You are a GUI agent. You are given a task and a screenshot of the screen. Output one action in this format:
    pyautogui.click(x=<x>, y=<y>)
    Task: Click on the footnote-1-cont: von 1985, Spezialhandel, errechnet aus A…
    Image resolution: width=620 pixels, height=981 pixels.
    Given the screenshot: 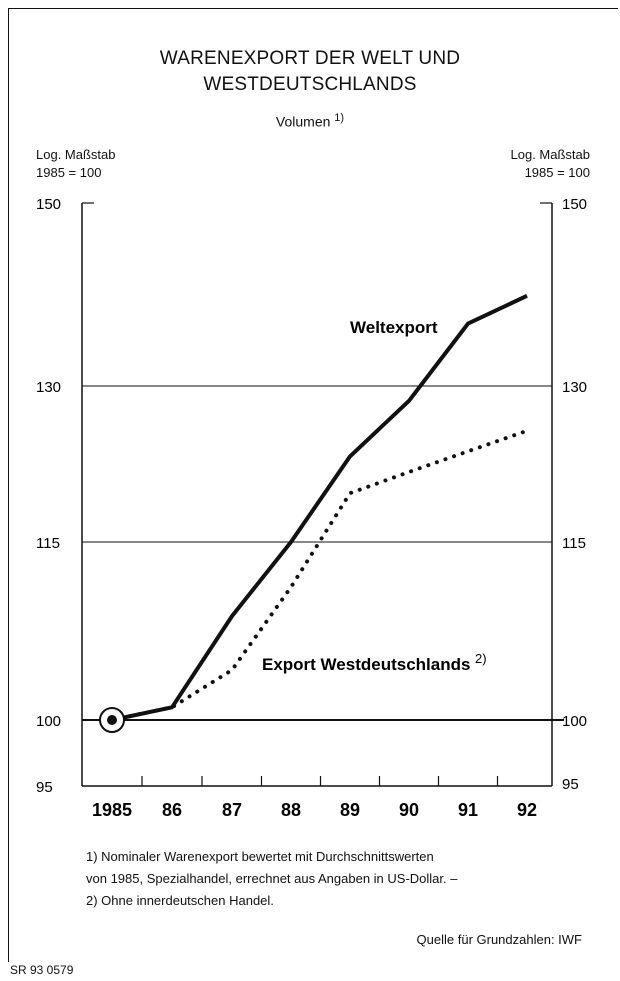 What is the action you would take?
    pyautogui.click(x=272, y=878)
    